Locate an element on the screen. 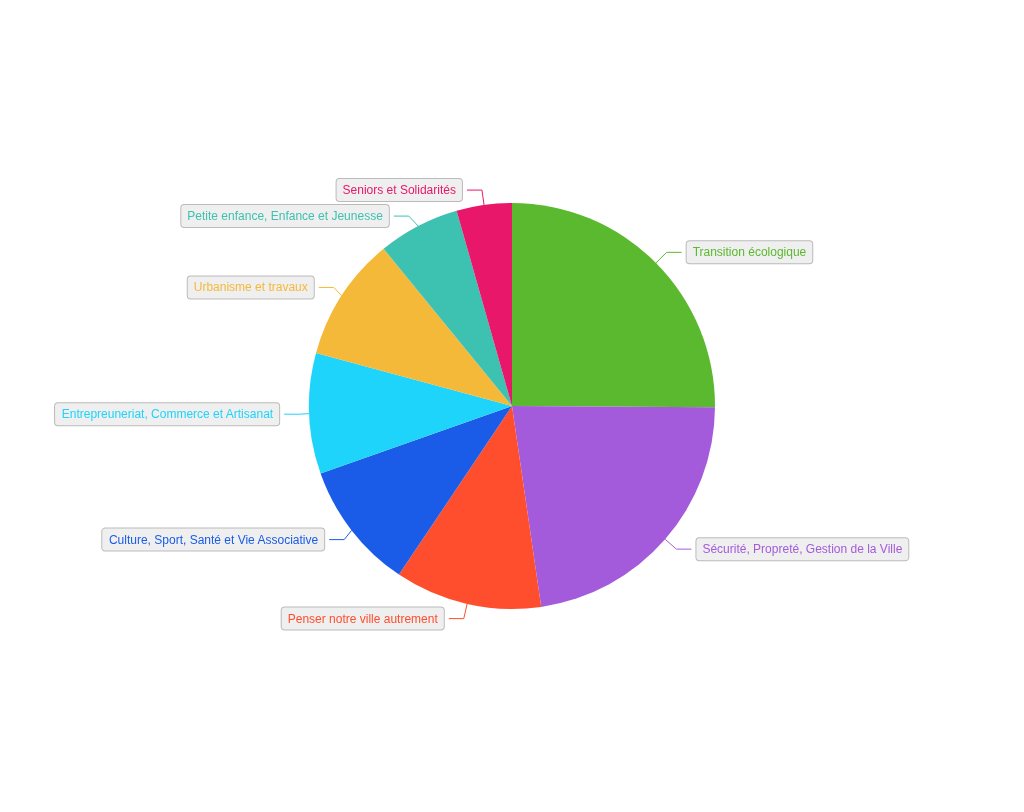 This screenshot has height=812, width=1024. slice-label: Petite enfance, Enfance et Jeunesse is located at coordinates (285, 216).